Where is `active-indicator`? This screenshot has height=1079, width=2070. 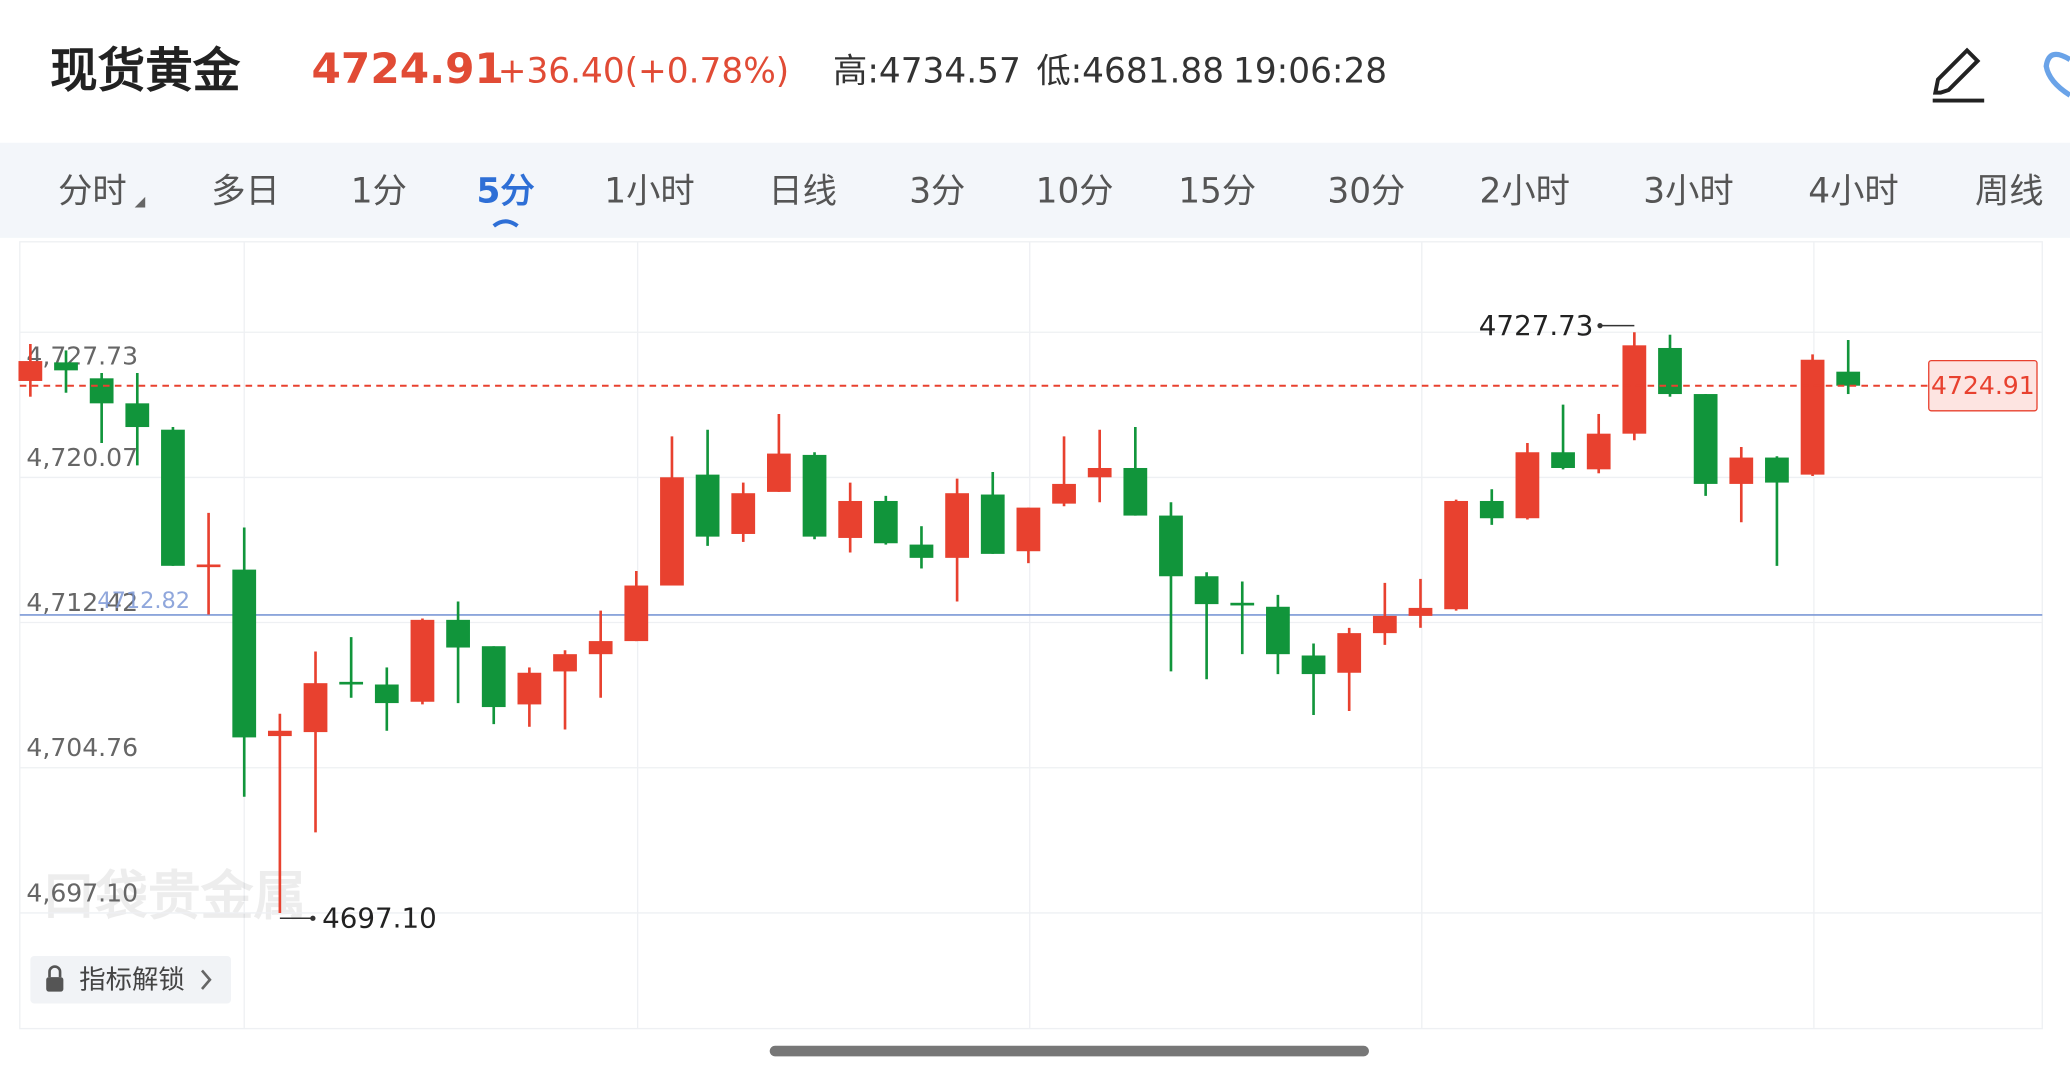 active-indicator is located at coordinates (505, 223).